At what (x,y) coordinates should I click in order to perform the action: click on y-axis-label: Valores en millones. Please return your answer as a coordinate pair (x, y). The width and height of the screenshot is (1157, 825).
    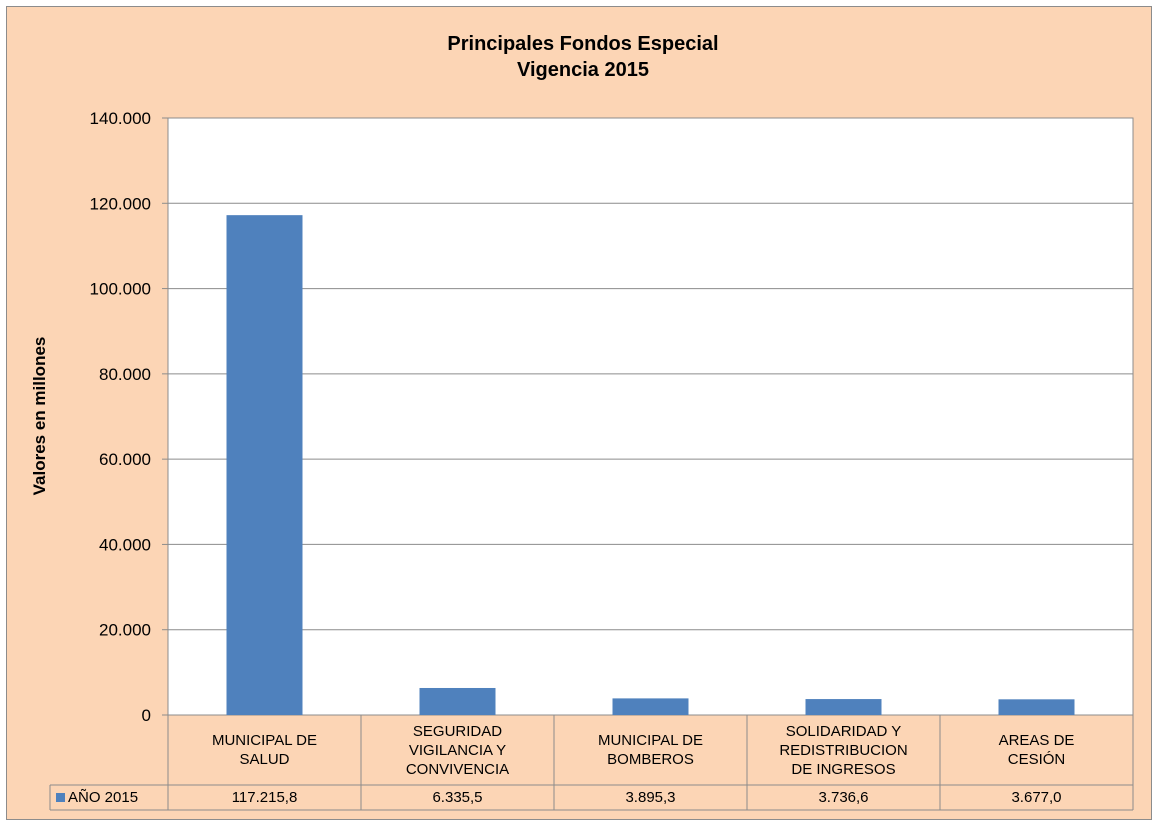
    Looking at the image, I should click on (39, 416).